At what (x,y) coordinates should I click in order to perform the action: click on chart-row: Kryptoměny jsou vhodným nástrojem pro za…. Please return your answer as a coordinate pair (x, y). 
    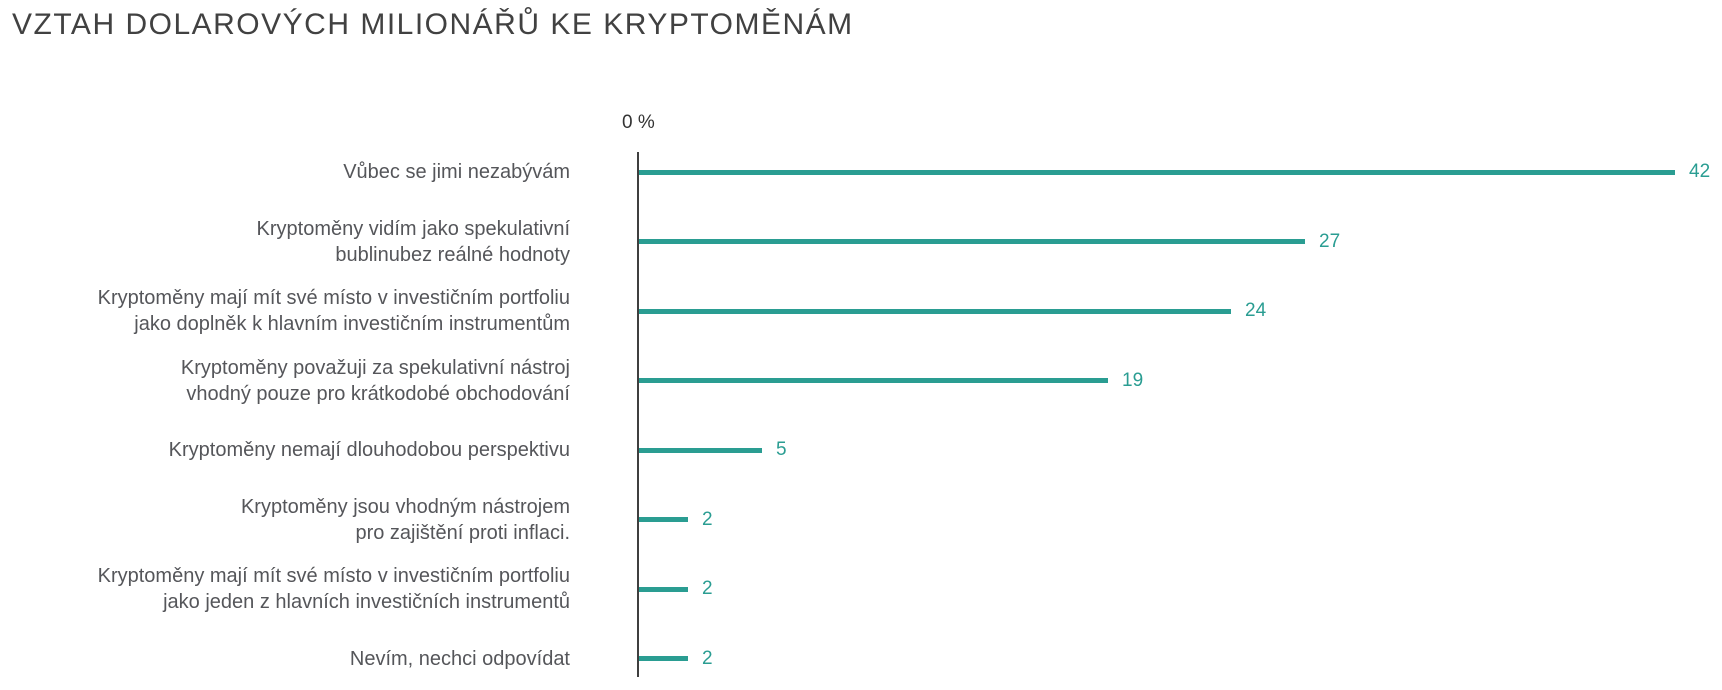
    Looking at the image, I should click on (861, 520).